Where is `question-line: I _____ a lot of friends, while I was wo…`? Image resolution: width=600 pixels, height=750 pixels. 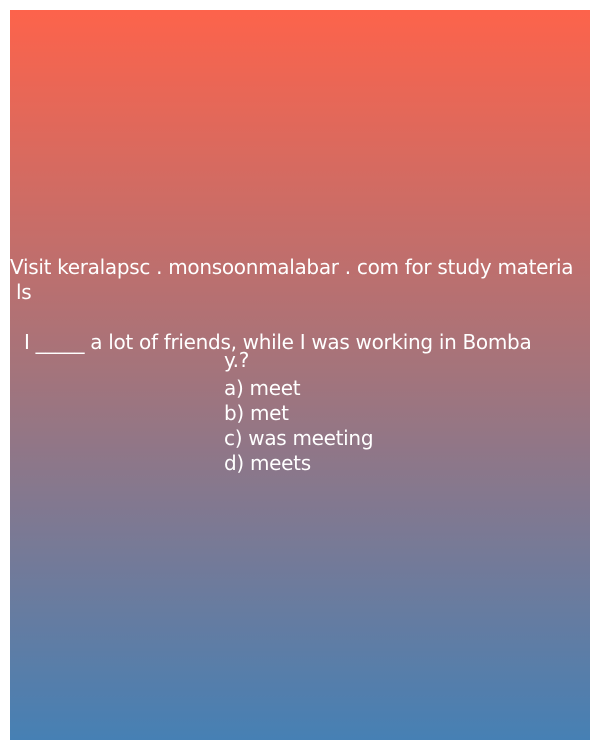
question-line: I _____ a lot of friends, while I was wo… is located at coordinates (278, 342).